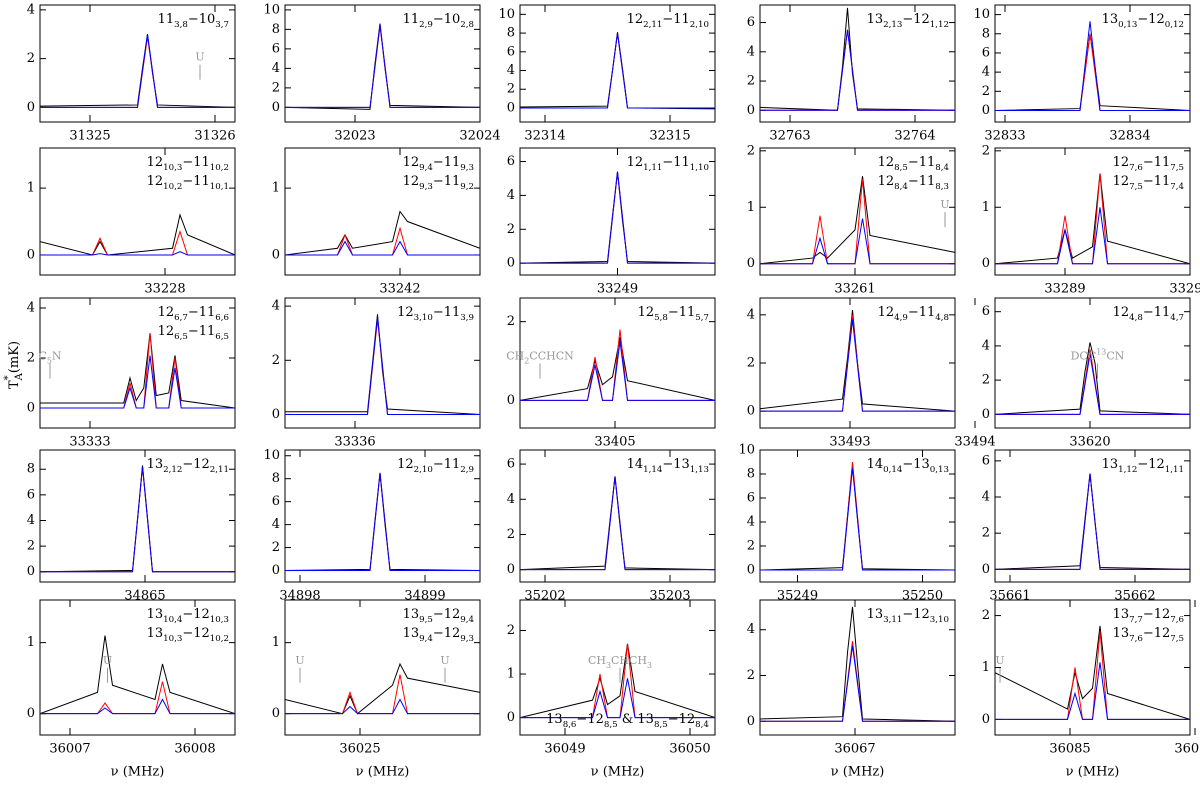 The image size is (1200, 785). I want to click on label: 129,3−119,2, so click(438, 183).